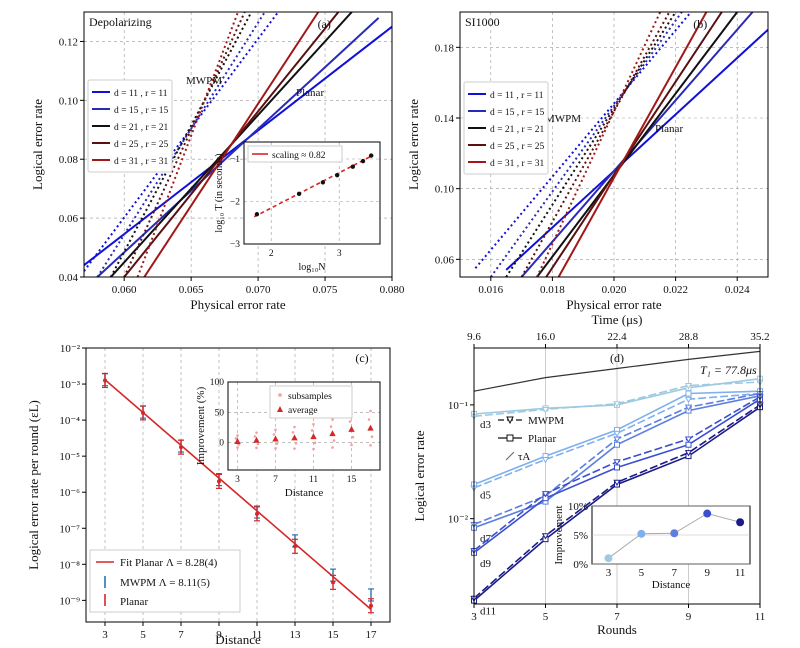 The image size is (800, 648). I want to click on y-tick-label: 0.08, so click(69, 160).